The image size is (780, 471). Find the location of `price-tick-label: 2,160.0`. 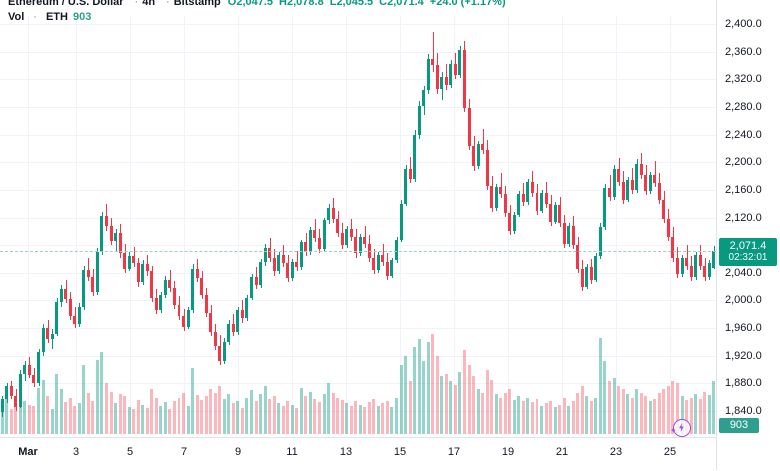

price-tick-label: 2,160.0 is located at coordinates (743, 189).